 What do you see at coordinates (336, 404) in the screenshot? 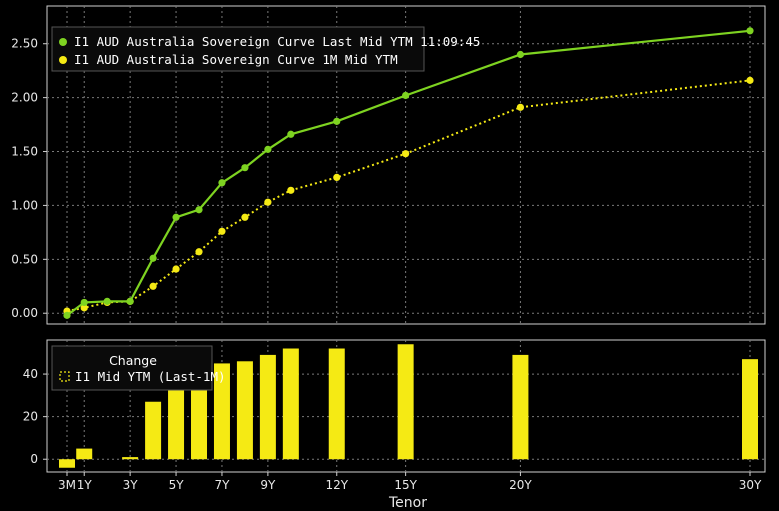
I see `change-bar-12Y` at bounding box center [336, 404].